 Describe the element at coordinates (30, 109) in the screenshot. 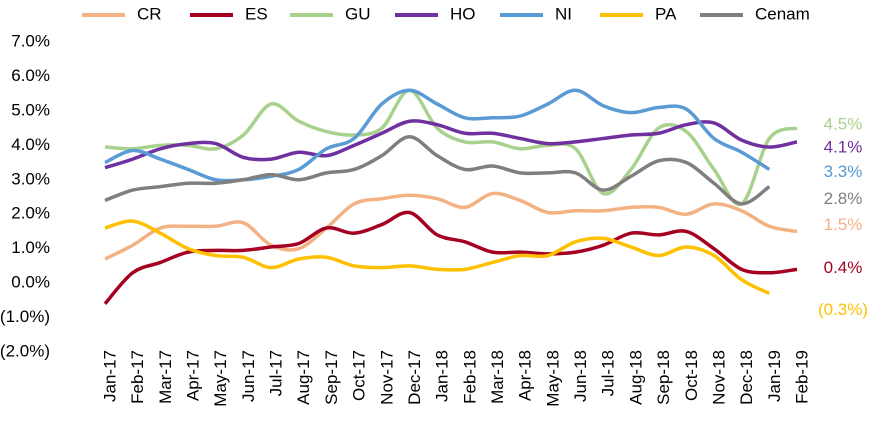

I see `y-tick-label: 5.0%` at that location.